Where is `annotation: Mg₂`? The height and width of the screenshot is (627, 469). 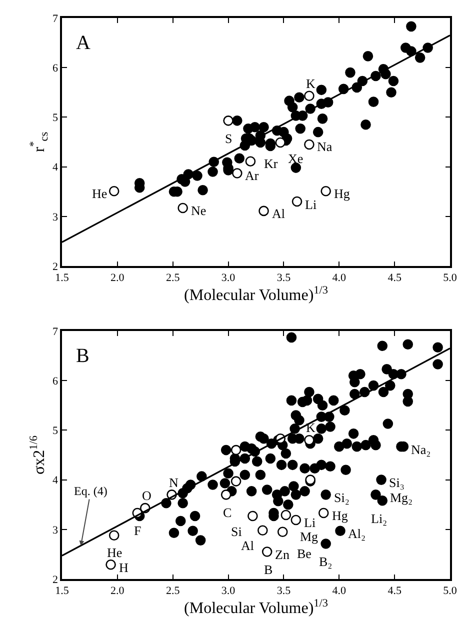
annotation: Mg₂ is located at coordinates (401, 497).